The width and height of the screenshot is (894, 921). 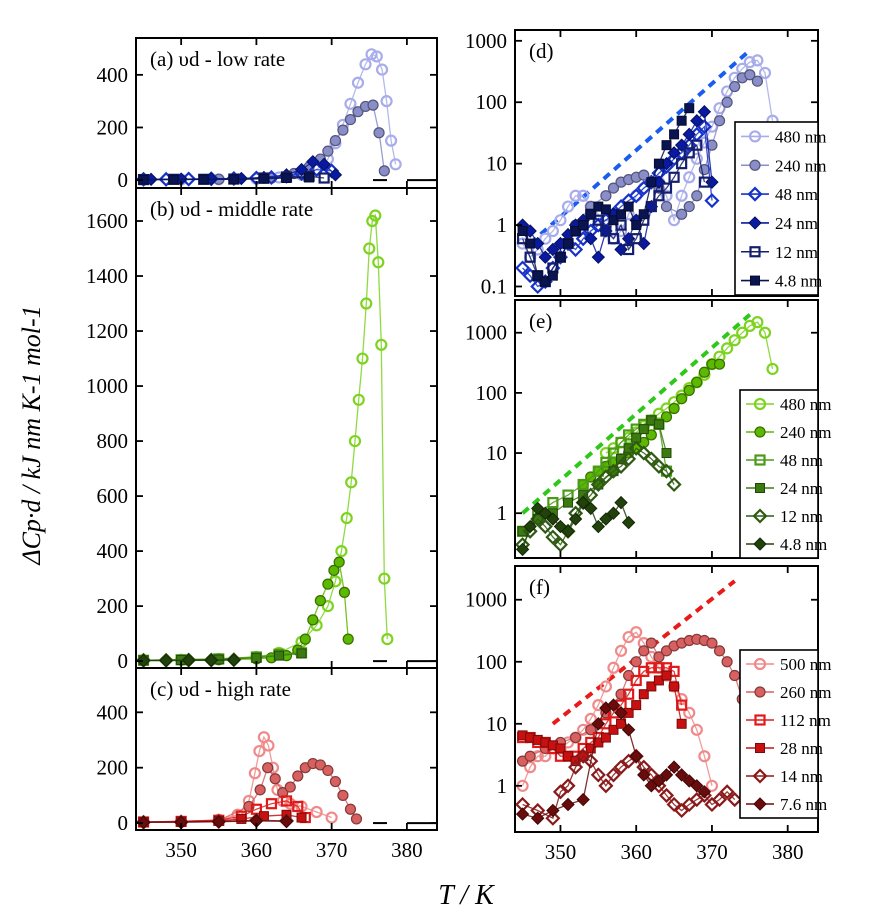 What do you see at coordinates (805, 664) in the screenshot?
I see `legend-label: 500 nm` at bounding box center [805, 664].